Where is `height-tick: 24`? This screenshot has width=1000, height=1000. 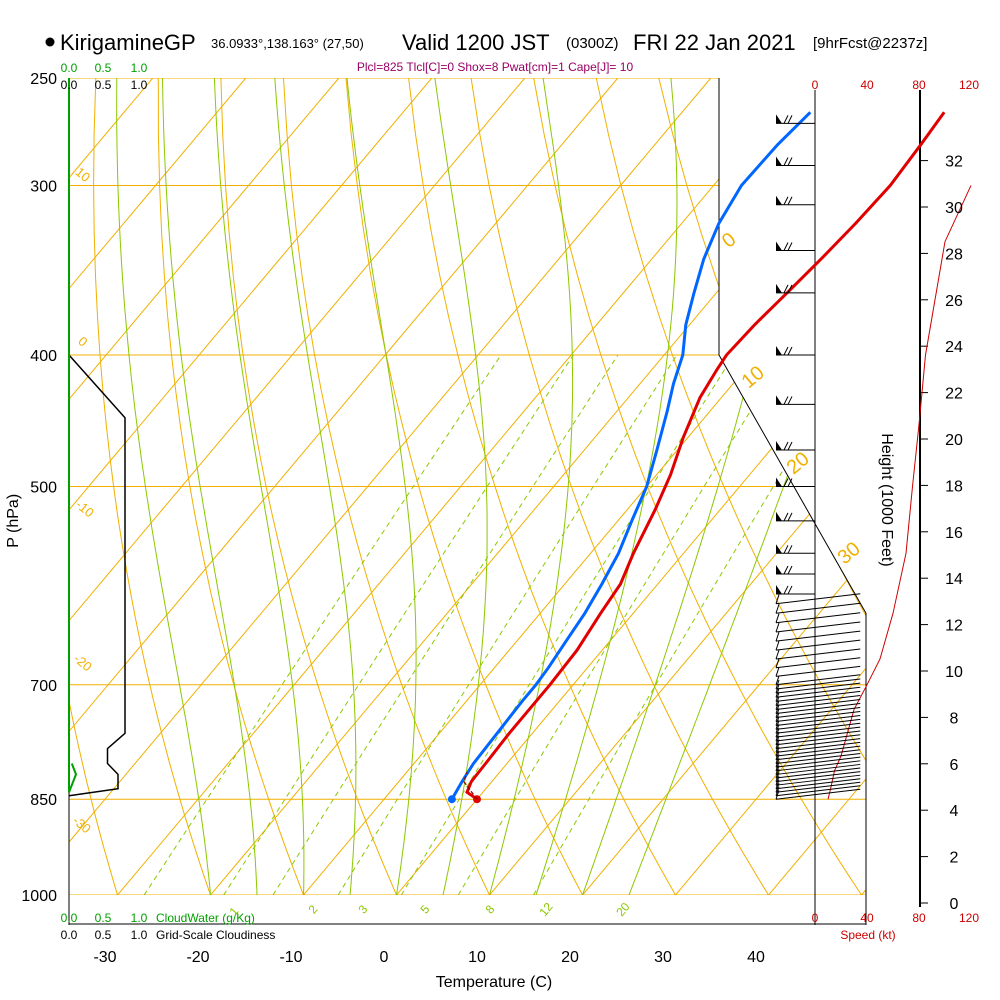
height-tick: 24 is located at coordinates (954, 347).